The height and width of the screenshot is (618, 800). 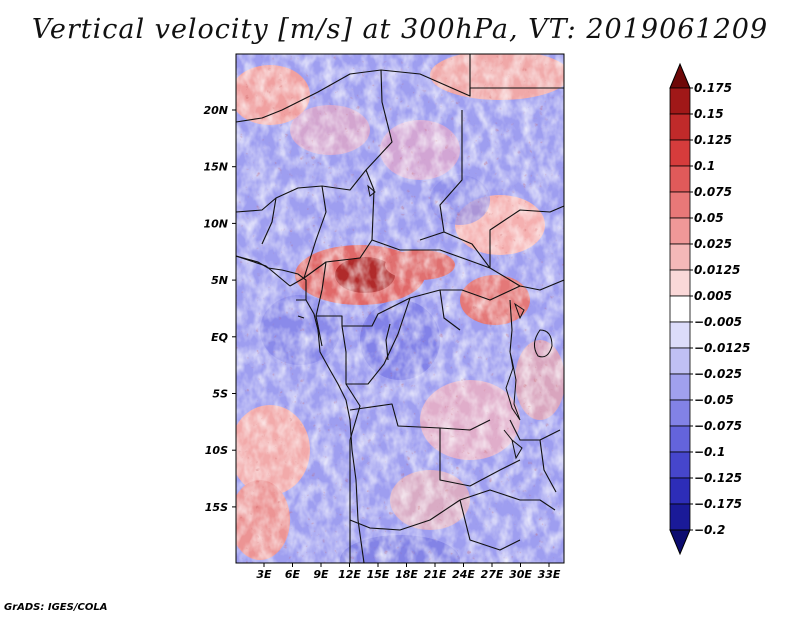 I want to click on longitude-axis: 3E 6E 9E 12E 15E 18E 21E 24E 27E 30E 33E, so click(x=408, y=572).